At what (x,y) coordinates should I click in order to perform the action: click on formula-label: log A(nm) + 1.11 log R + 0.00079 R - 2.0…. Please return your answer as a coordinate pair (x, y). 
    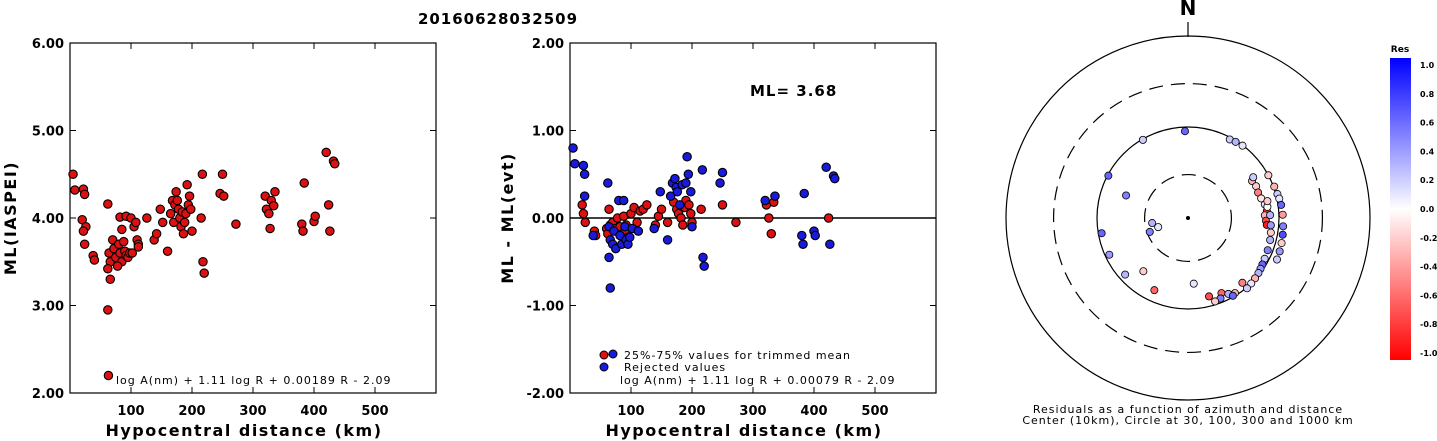
    Looking at the image, I should click on (757, 380).